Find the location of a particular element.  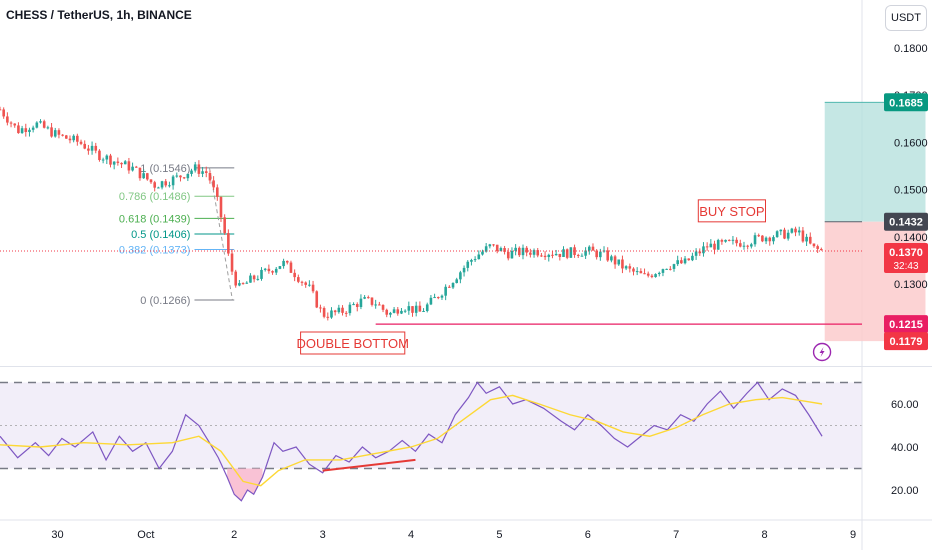

price-badge-label: 0.1685 is located at coordinates (906, 103).